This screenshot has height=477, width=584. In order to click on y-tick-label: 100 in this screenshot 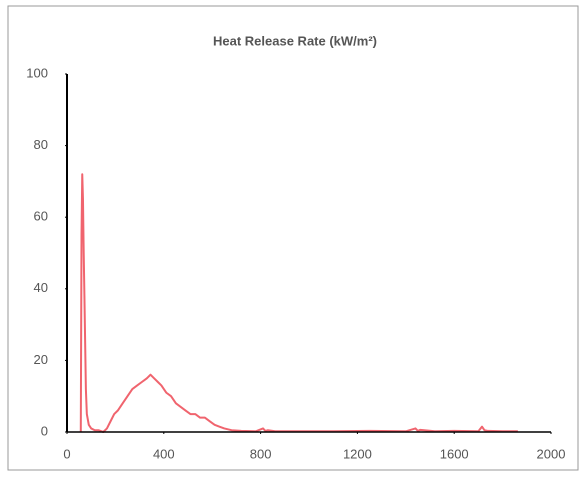, I will do `click(37, 72)`.